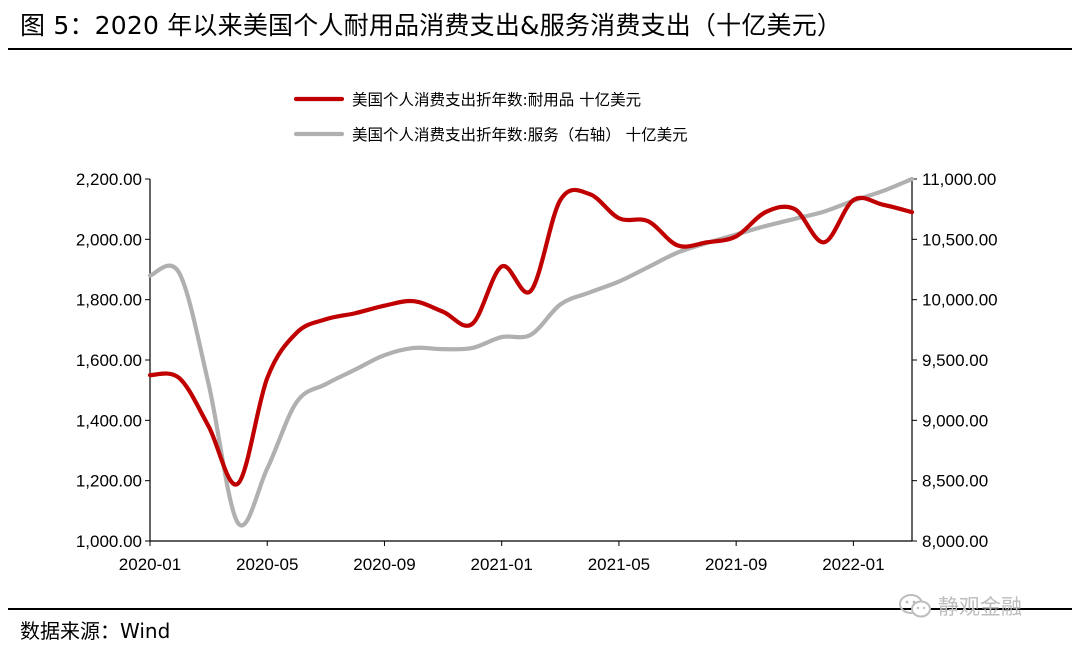  Describe the element at coordinates (955, 541) in the screenshot. I see `right-tick-label: 8,000.00` at that location.